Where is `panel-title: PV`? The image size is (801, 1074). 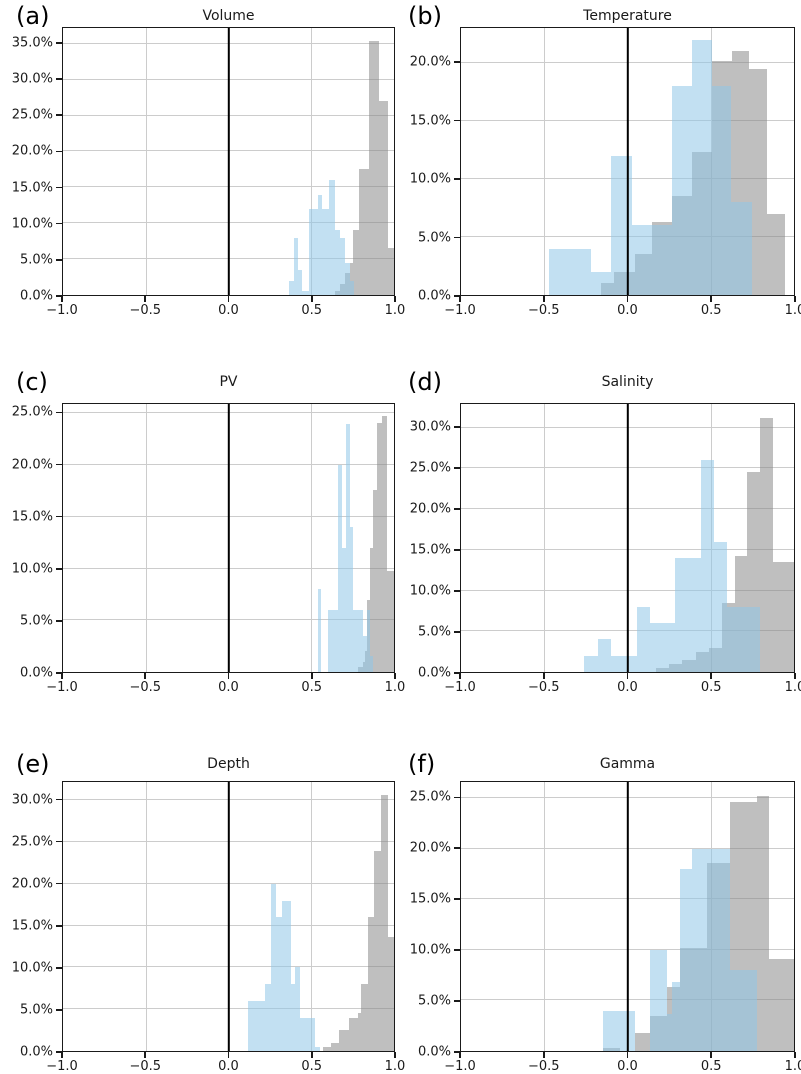 panel-title: PV is located at coordinates (228, 382).